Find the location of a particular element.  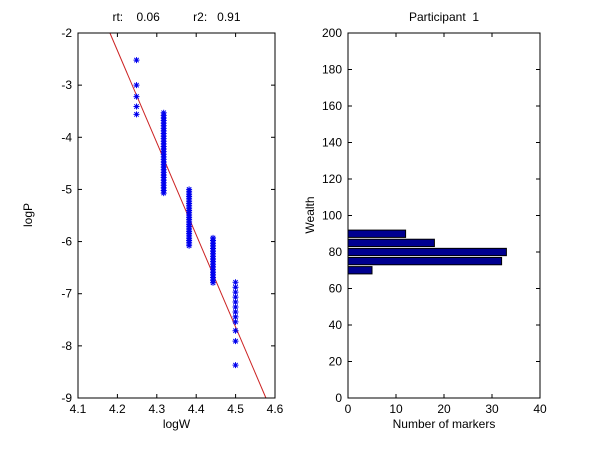

svg-text: 160 is located at coordinates (332, 106).